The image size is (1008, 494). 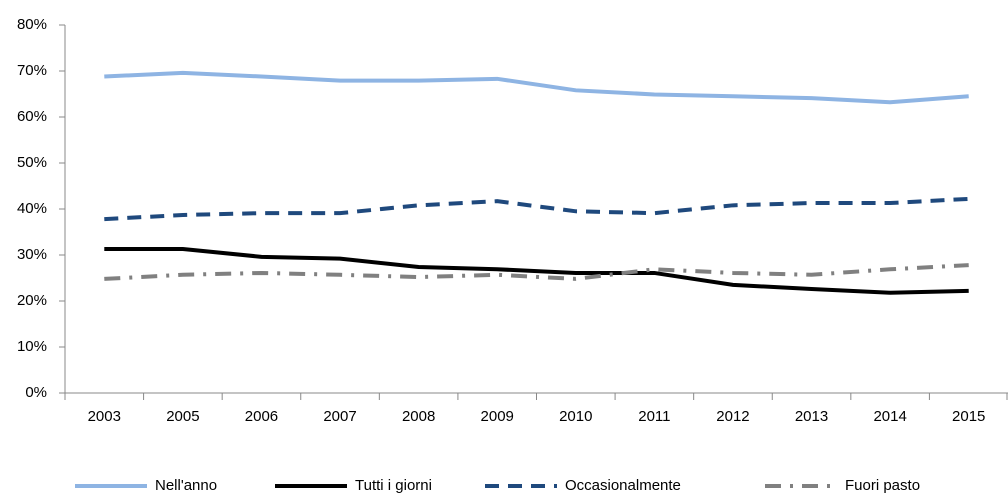 I want to click on y-tick-label: 40%, so click(x=32, y=208).